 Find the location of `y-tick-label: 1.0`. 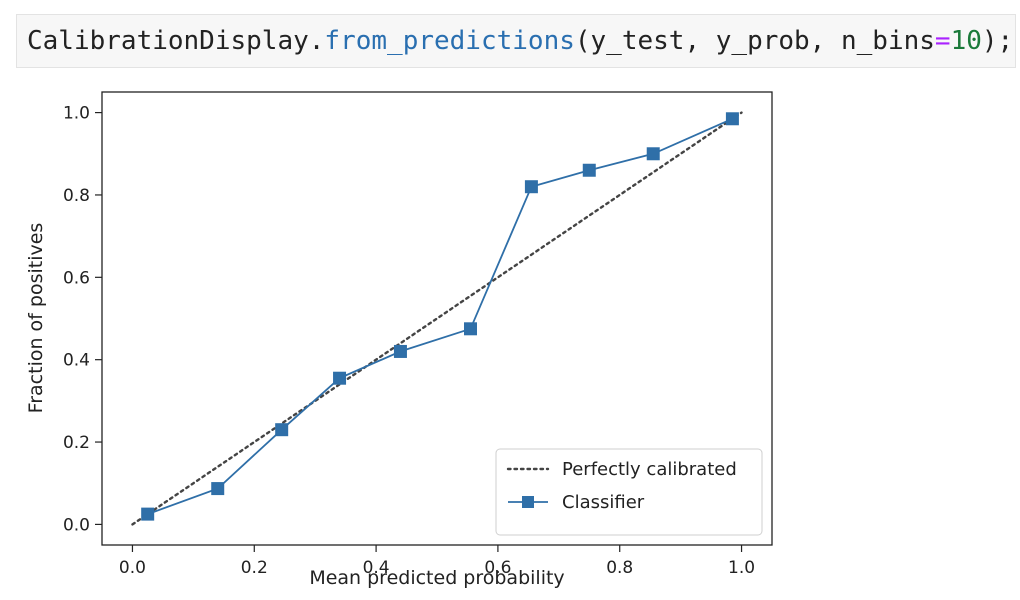

y-tick-label: 1.0 is located at coordinates (76, 114).